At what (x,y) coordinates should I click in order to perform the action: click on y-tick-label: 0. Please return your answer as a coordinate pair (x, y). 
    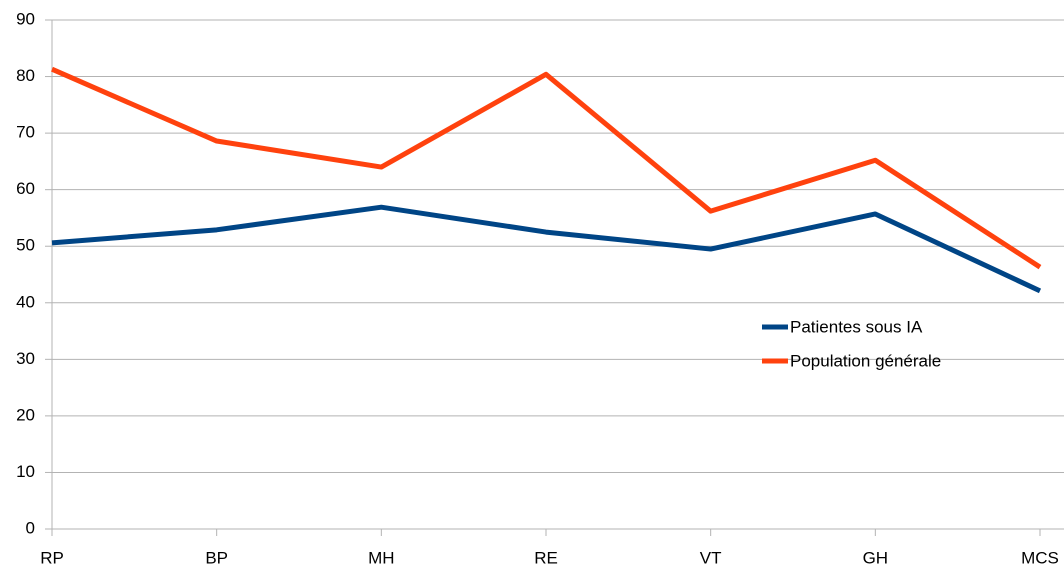
    Looking at the image, I should click on (30, 527).